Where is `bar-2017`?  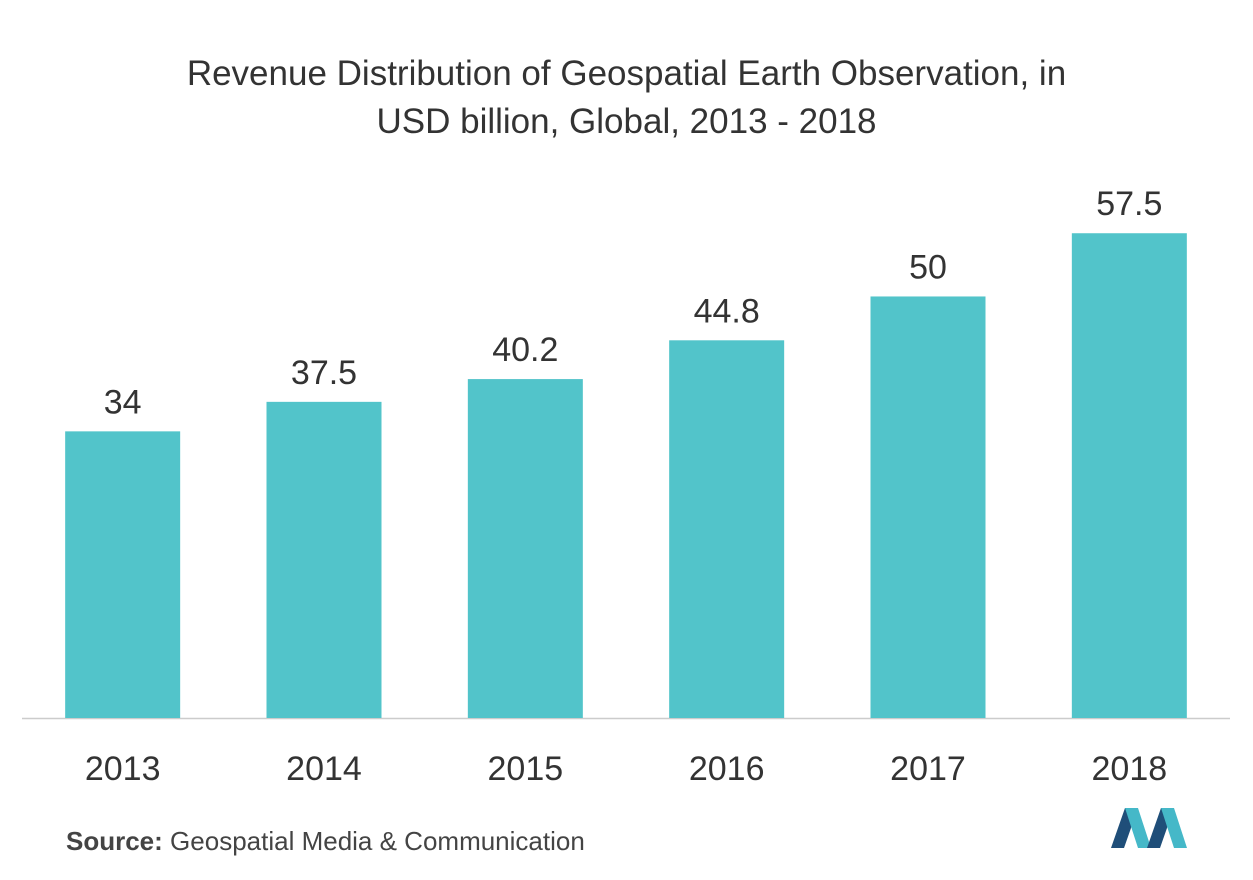 bar-2017 is located at coordinates (928, 507).